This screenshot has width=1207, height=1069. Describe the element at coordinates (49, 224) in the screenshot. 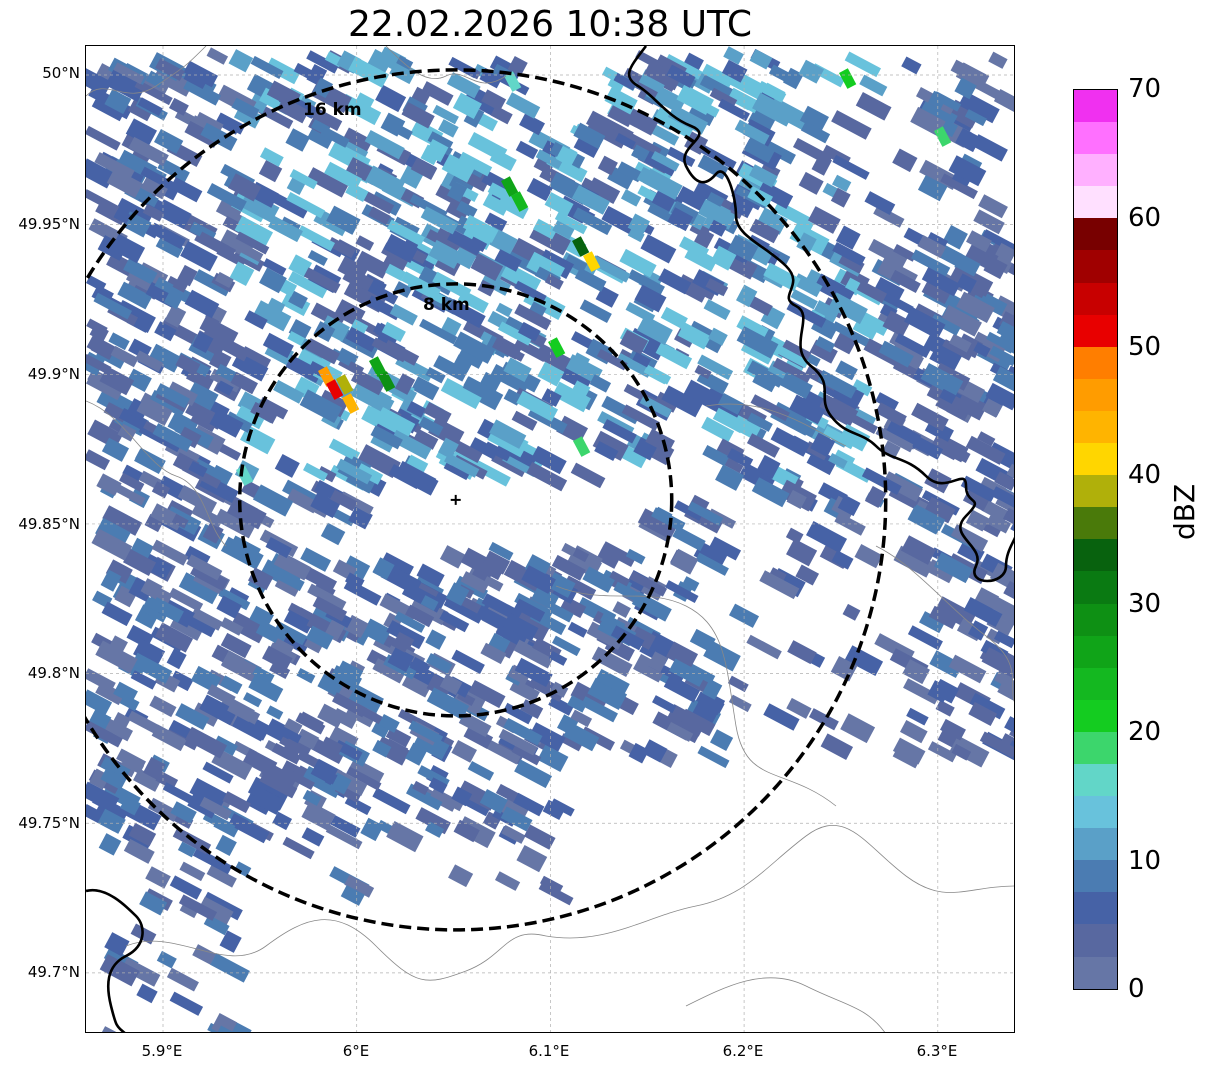

I see `lat-tick: 49.95°N` at that location.